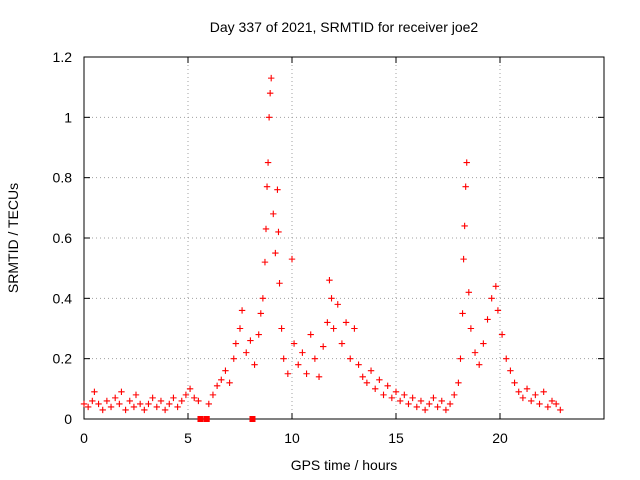 This screenshot has height=480, width=640. What do you see at coordinates (188, 438) in the screenshot?
I see `x-tick-label: 5` at bounding box center [188, 438].